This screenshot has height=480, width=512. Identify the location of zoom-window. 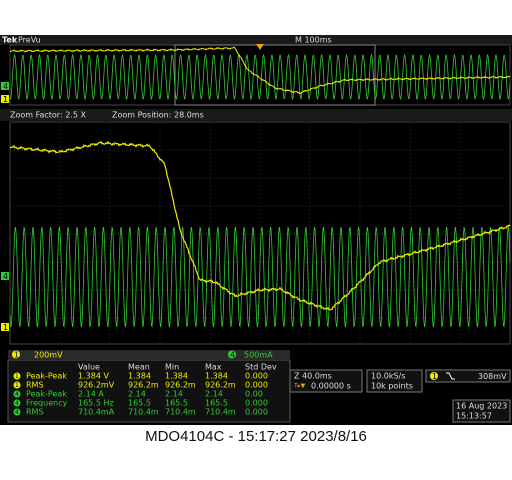
(275, 75).